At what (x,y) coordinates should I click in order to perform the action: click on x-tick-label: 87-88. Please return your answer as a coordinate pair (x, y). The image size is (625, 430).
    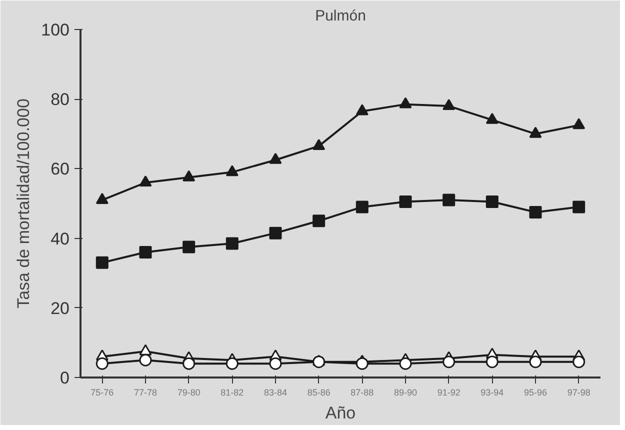
    Looking at the image, I should click on (362, 393).